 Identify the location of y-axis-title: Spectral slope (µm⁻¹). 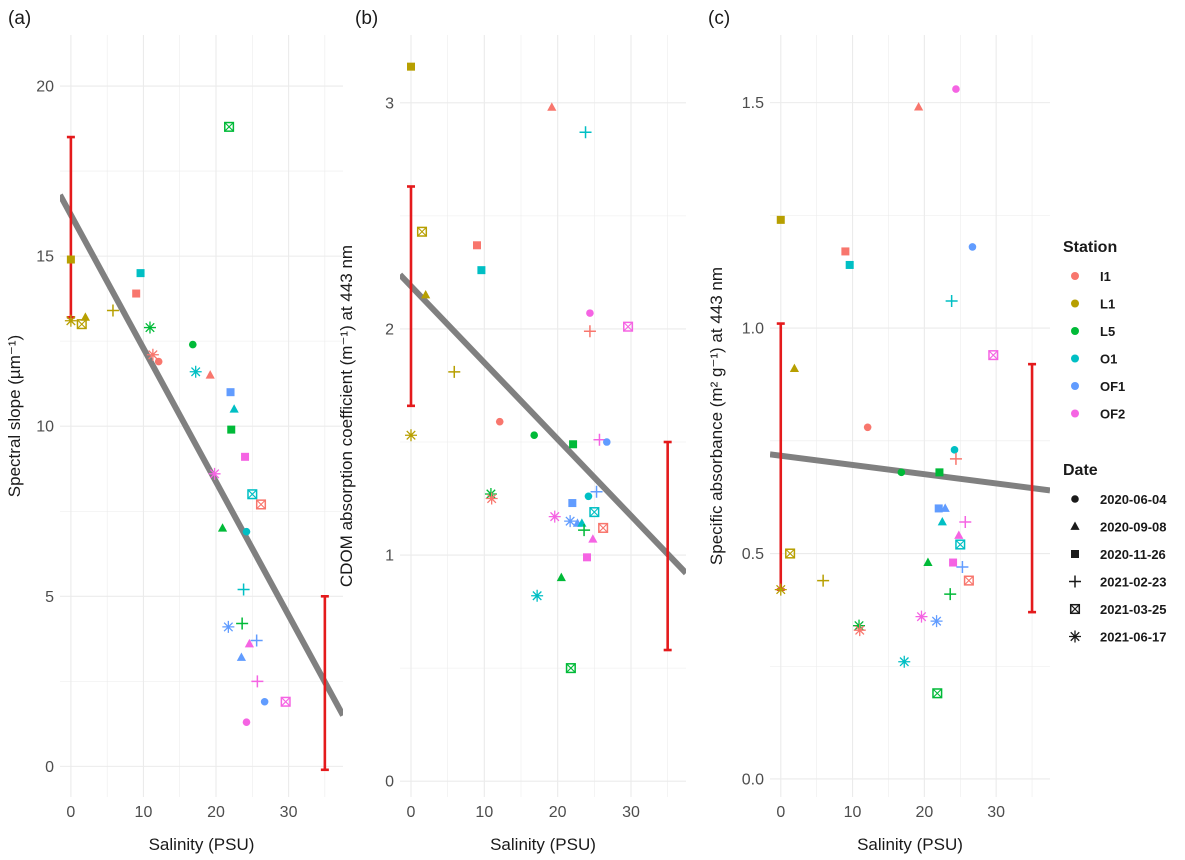
(14, 416).